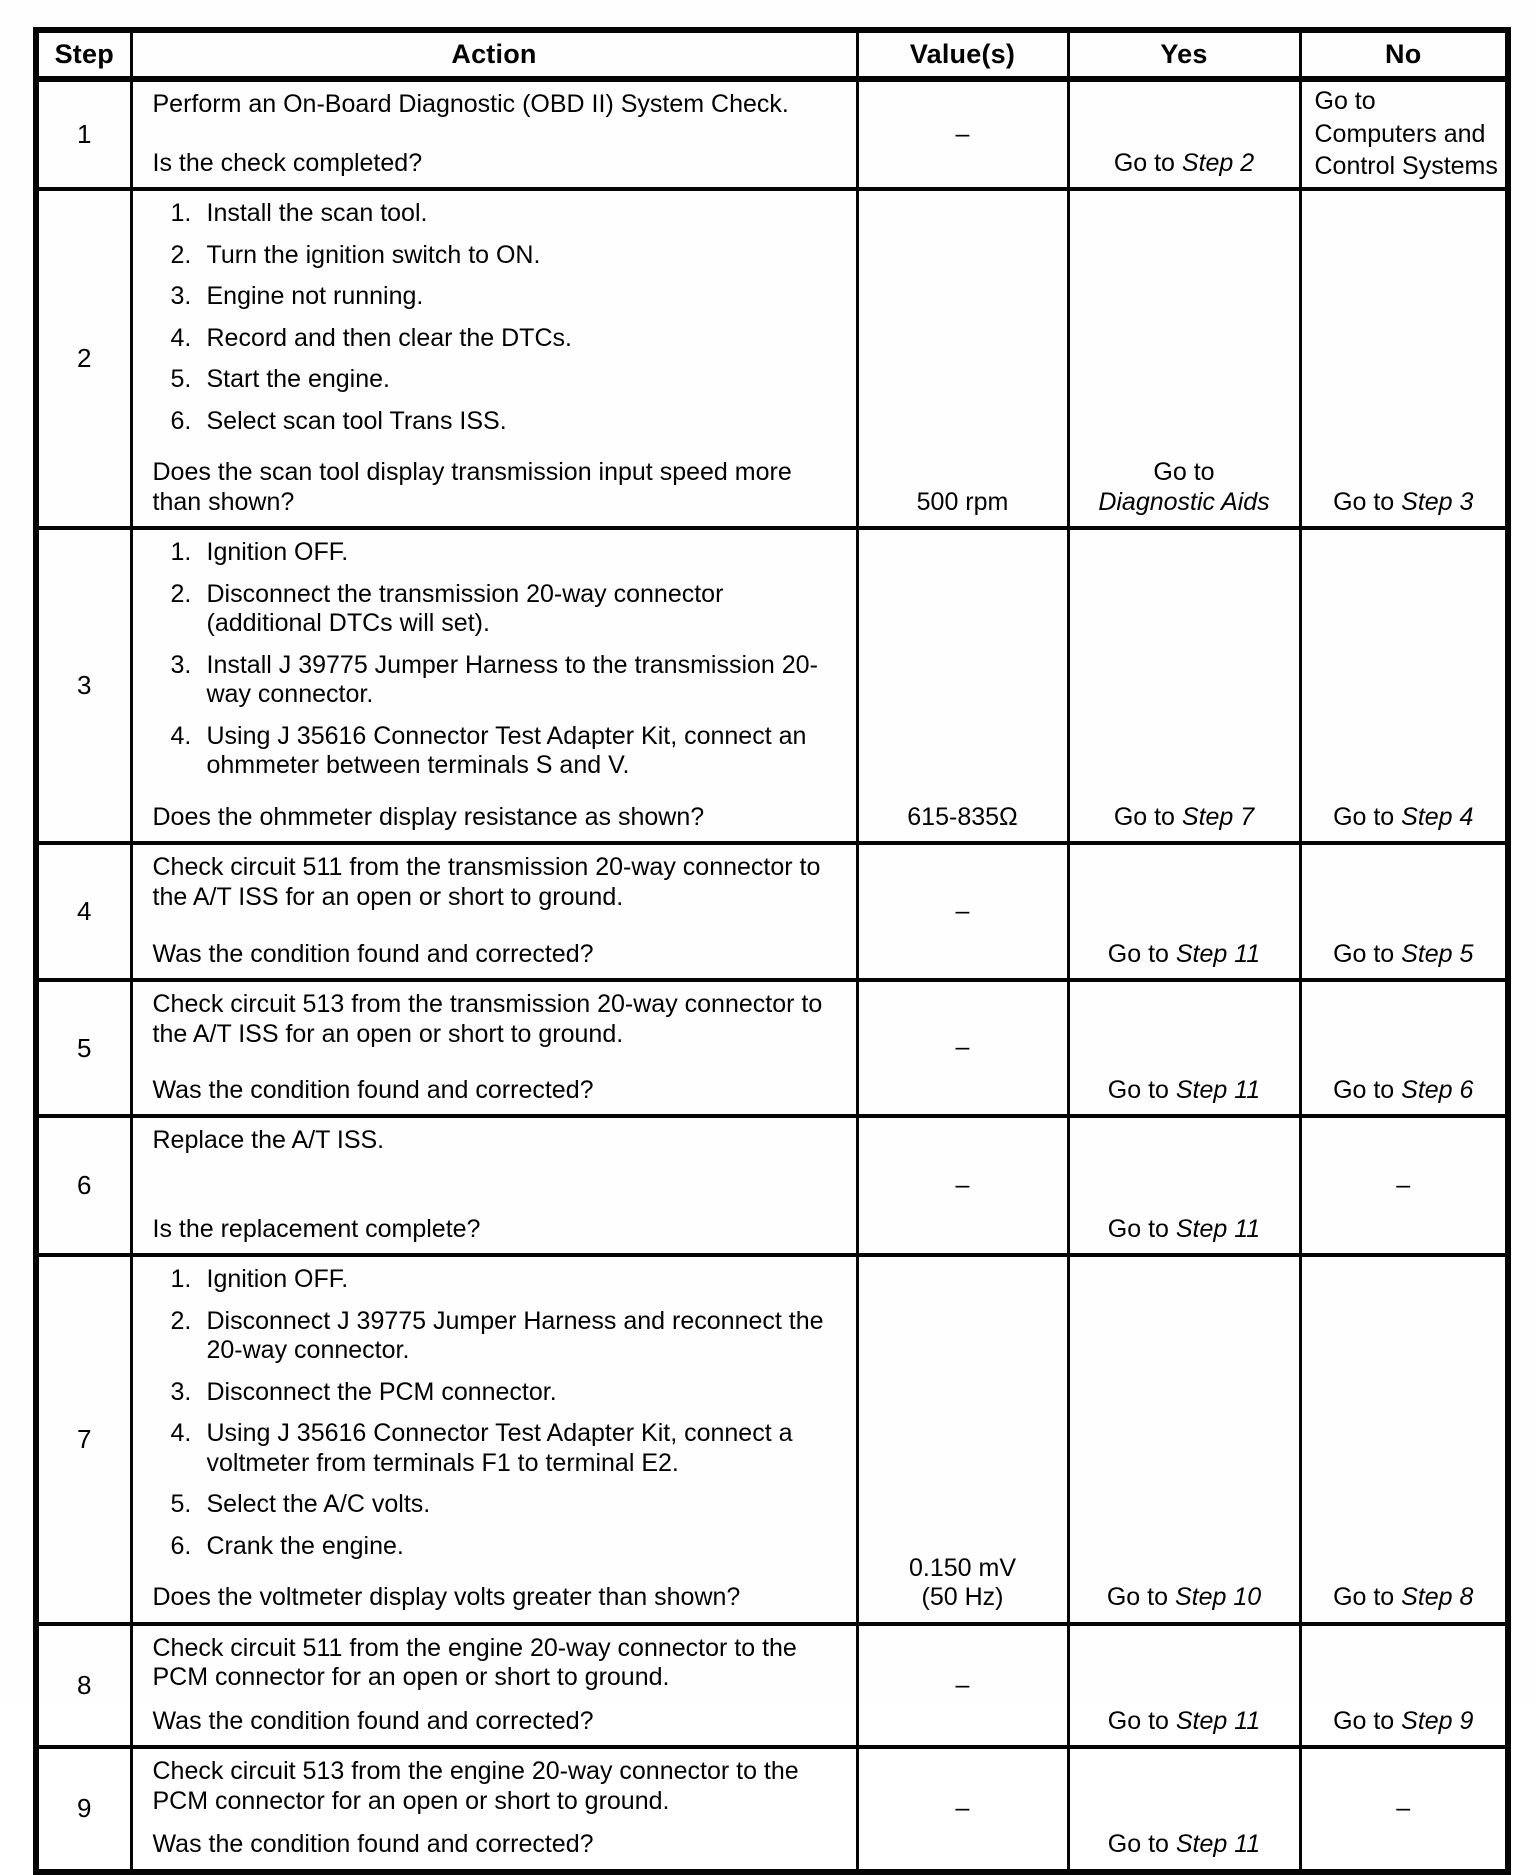 Image resolution: width=1536 pixels, height=1875 pixels. What do you see at coordinates (1404, 1598) in the screenshot?
I see `no-cell-line: Go to Step 8` at bounding box center [1404, 1598].